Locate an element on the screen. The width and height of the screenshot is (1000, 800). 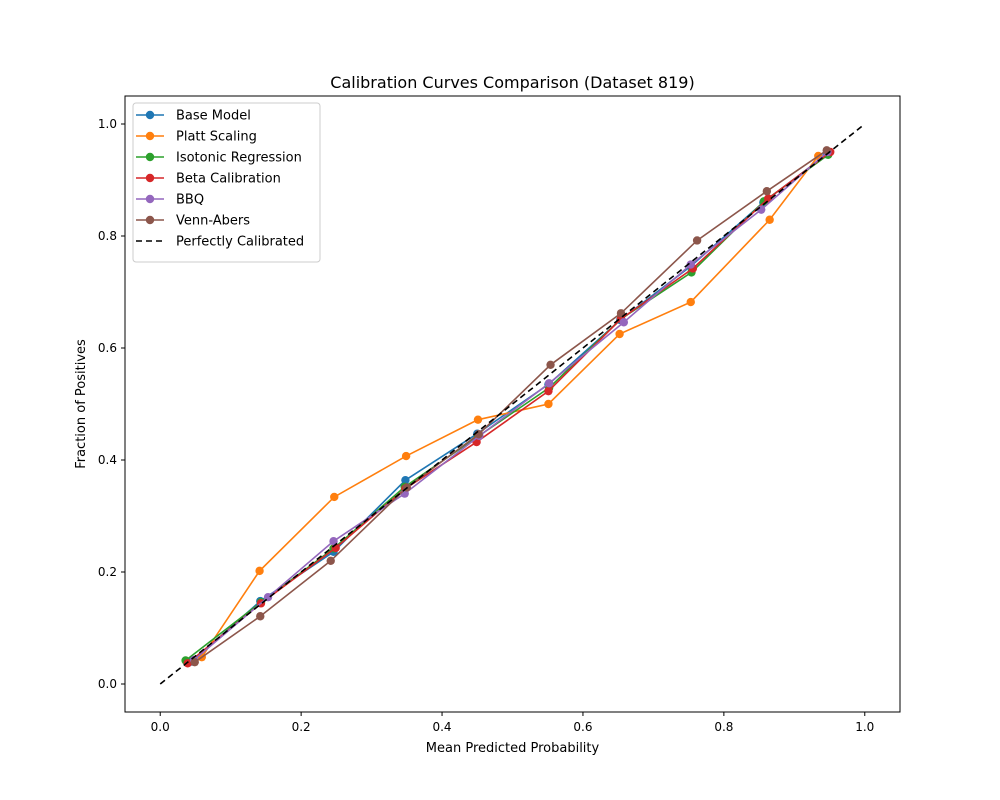
legend-label: Isotonic Regression is located at coordinates (239, 158).